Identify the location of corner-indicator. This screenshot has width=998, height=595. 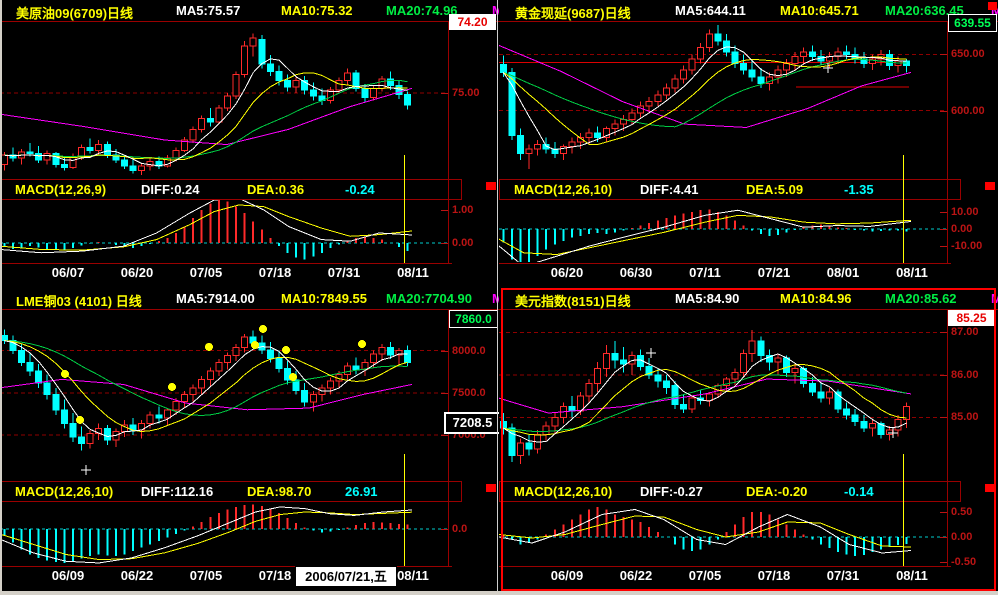
(992, 6).